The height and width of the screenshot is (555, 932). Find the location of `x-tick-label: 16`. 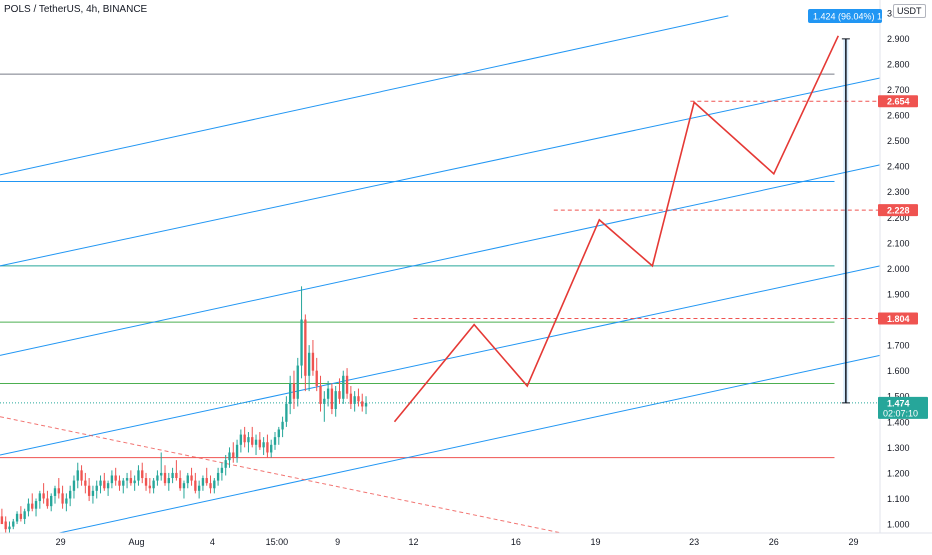

x-tick-label: 16 is located at coordinates (516, 542).